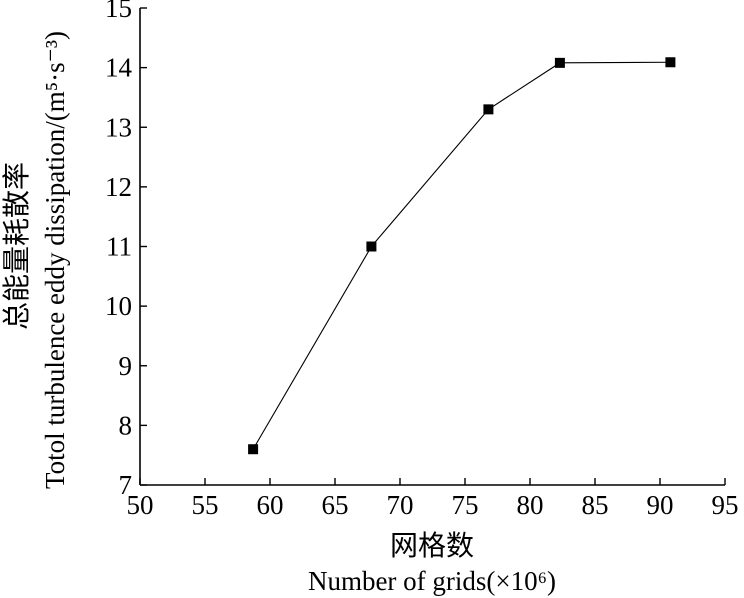  I want to click on y-tick-label: 15, so click(118, 11).